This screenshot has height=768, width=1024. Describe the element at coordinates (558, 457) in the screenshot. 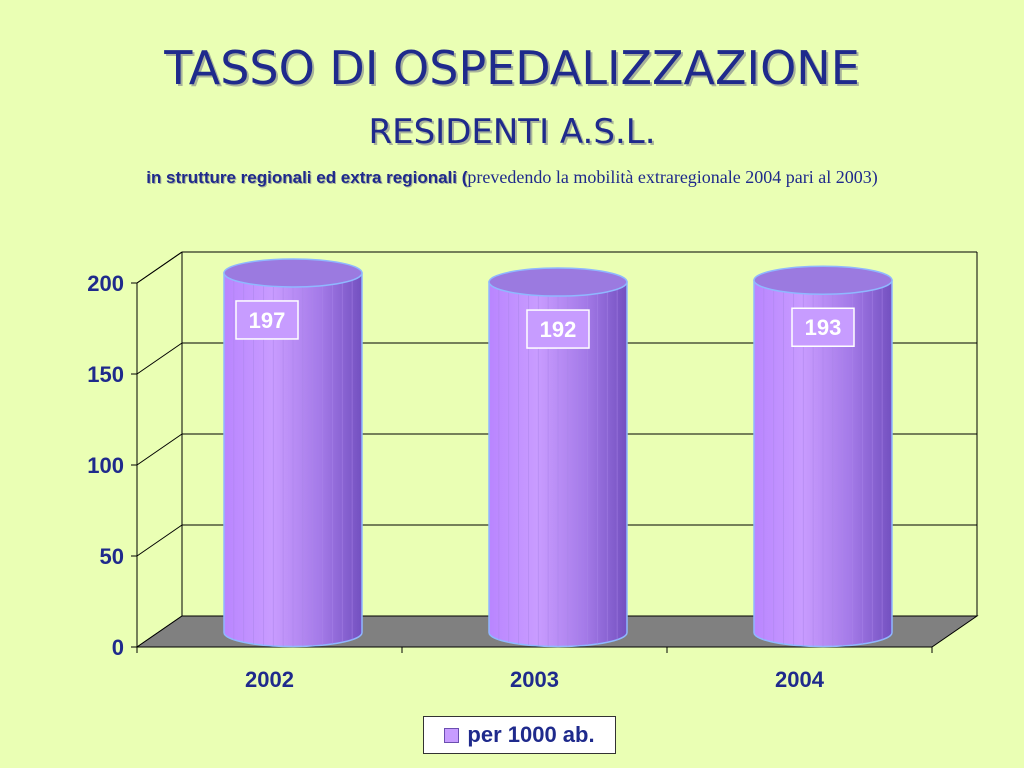

I see `bar-2003` at that location.